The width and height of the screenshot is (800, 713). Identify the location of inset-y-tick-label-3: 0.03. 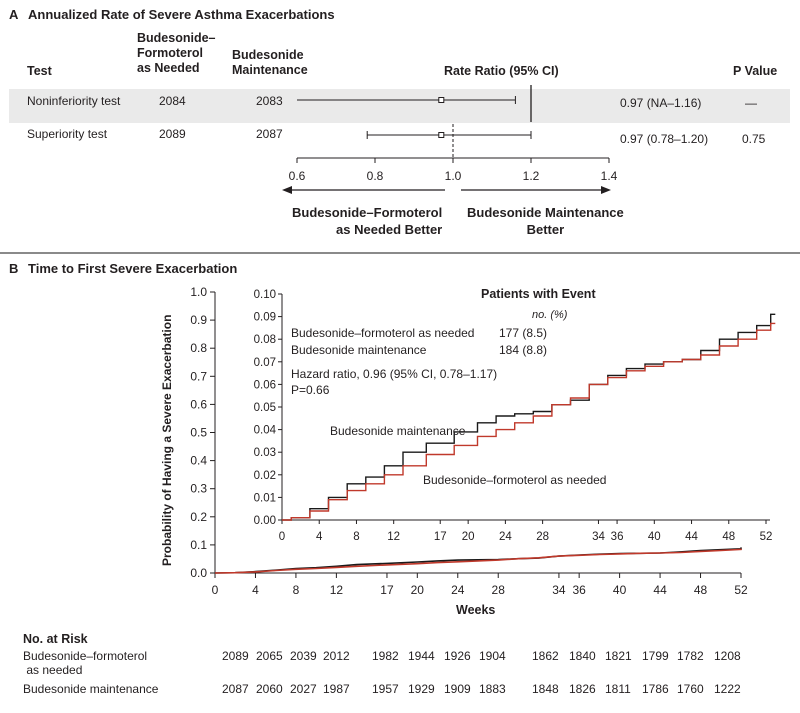
(265, 453).